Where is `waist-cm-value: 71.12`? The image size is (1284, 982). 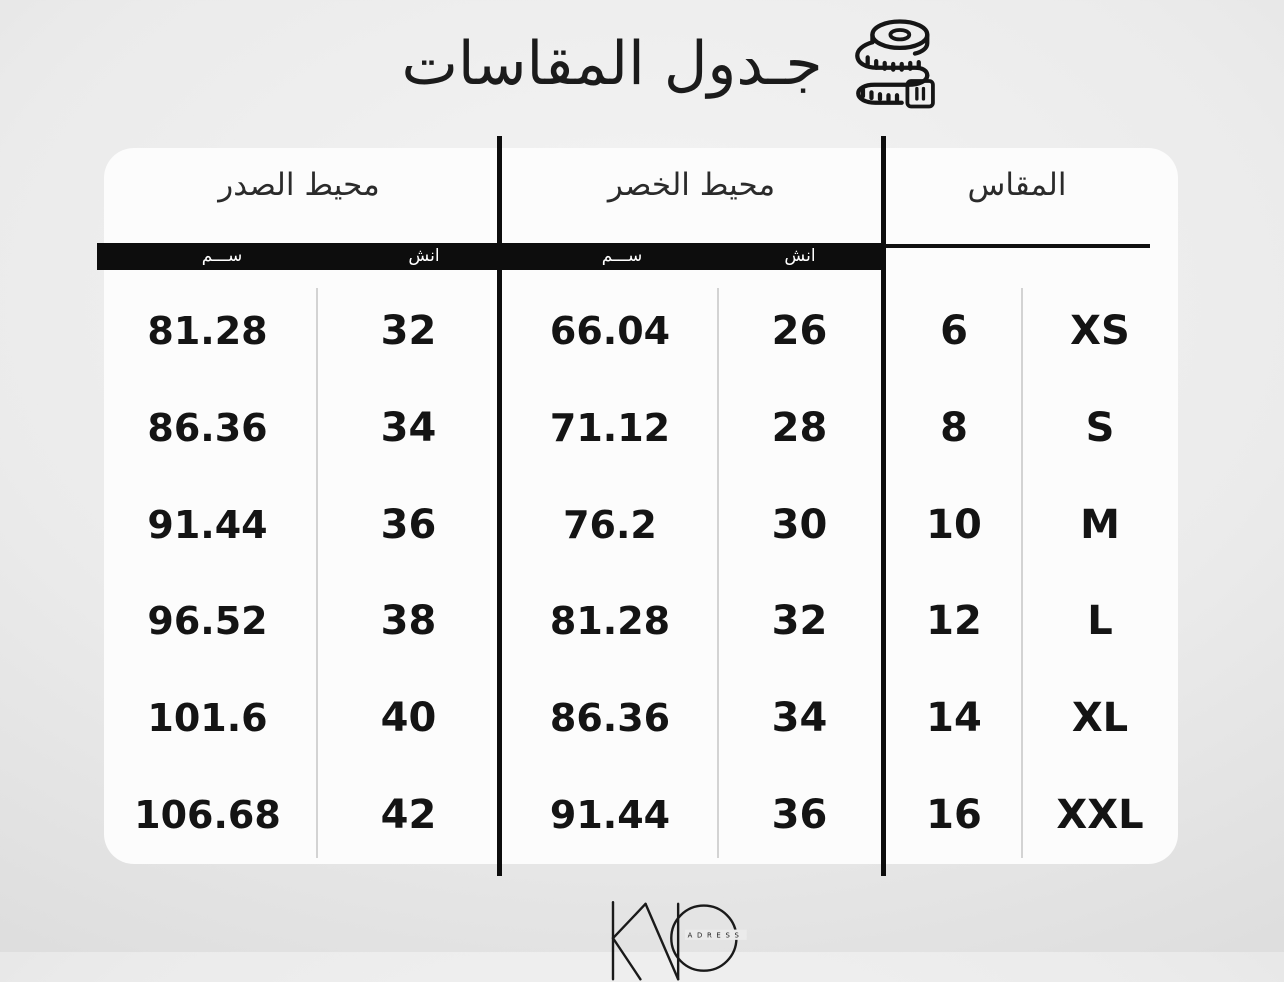
waist-cm-value: 71.12 is located at coordinates (610, 428).